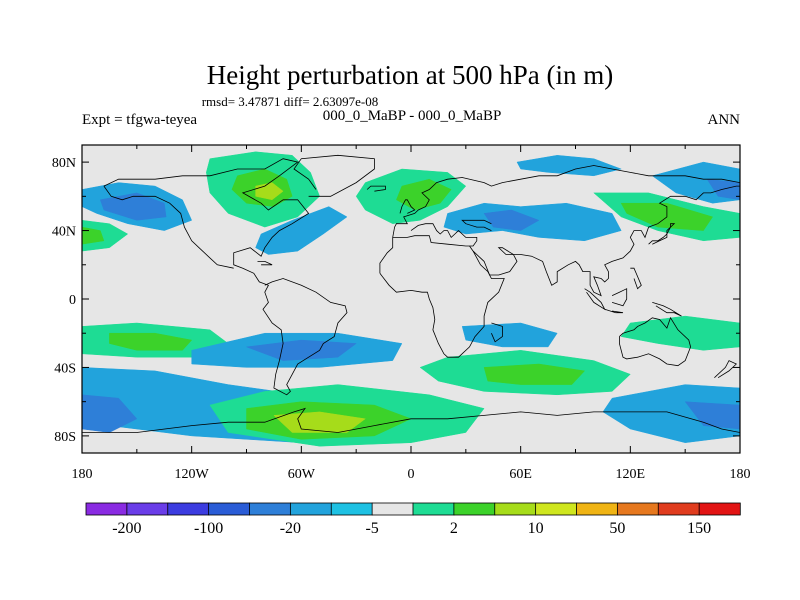 The width and height of the screenshot is (800, 600). What do you see at coordinates (72, 300) in the screenshot?
I see `y-tick-label: 0` at bounding box center [72, 300].